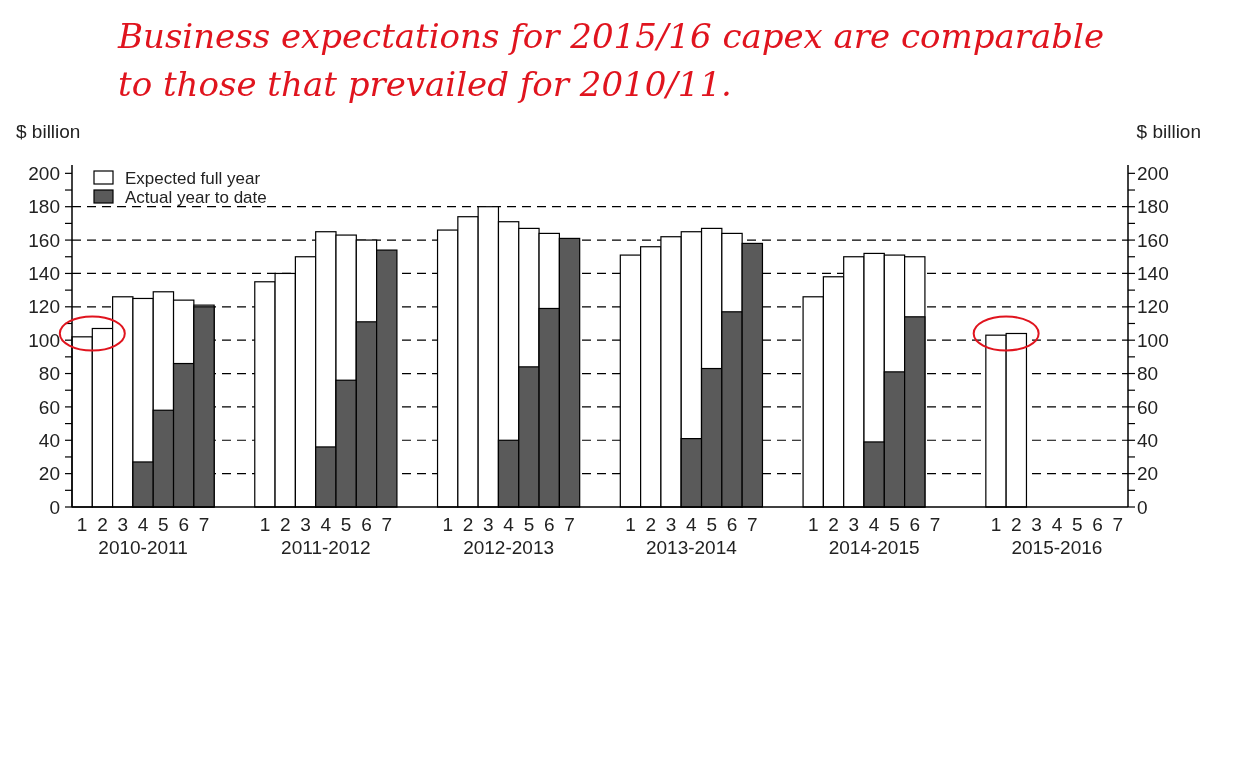 Image resolution: width=1239 pixels, height=779 pixels. Describe the element at coordinates (874, 547) in the screenshot. I see `text: 2014-2015` at that location.